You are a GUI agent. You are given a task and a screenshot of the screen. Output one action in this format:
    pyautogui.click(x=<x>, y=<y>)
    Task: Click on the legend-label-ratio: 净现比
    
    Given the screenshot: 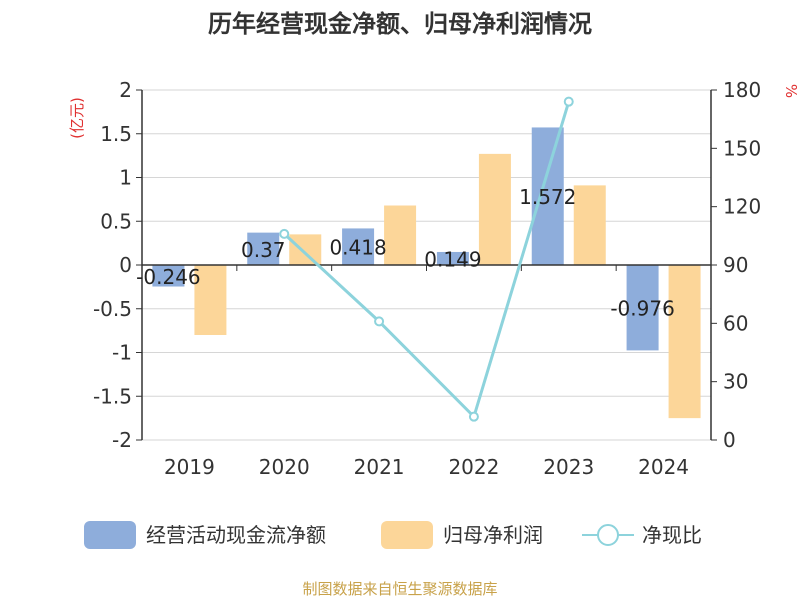 What is the action you would take?
    pyautogui.click(x=672, y=535)
    